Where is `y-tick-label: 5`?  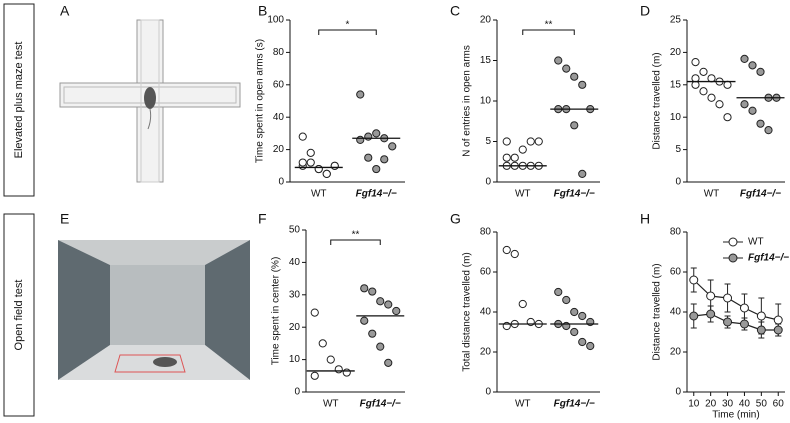 y-tick-label: 5 is located at coordinates (678, 149).